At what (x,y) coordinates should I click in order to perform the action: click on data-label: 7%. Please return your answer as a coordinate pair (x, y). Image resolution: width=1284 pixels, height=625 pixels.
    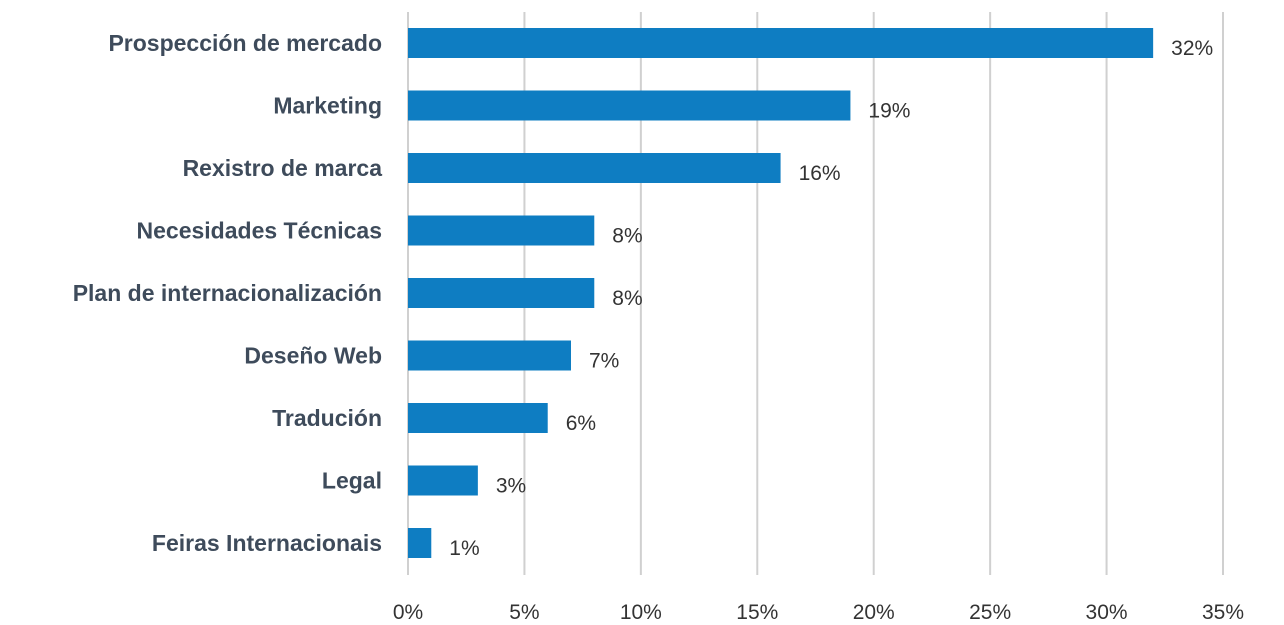
    Looking at the image, I should click on (604, 361).